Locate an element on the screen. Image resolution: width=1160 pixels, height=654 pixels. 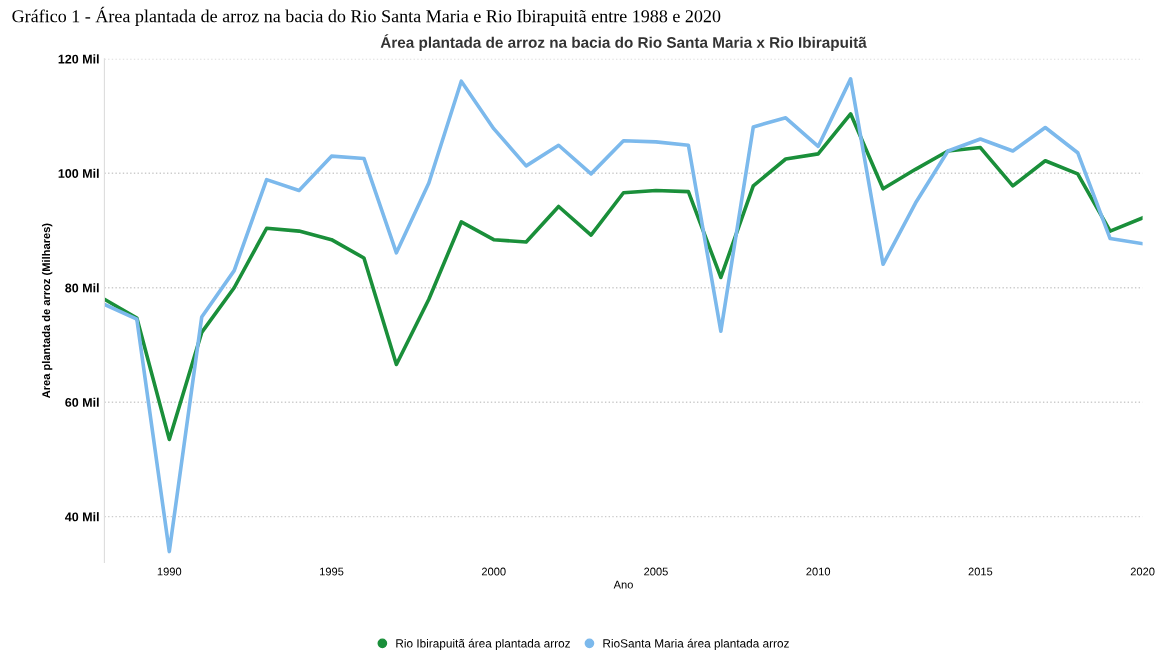
legend-label: Rio Ibirapuitã área plantada arroz is located at coordinates (483, 644).